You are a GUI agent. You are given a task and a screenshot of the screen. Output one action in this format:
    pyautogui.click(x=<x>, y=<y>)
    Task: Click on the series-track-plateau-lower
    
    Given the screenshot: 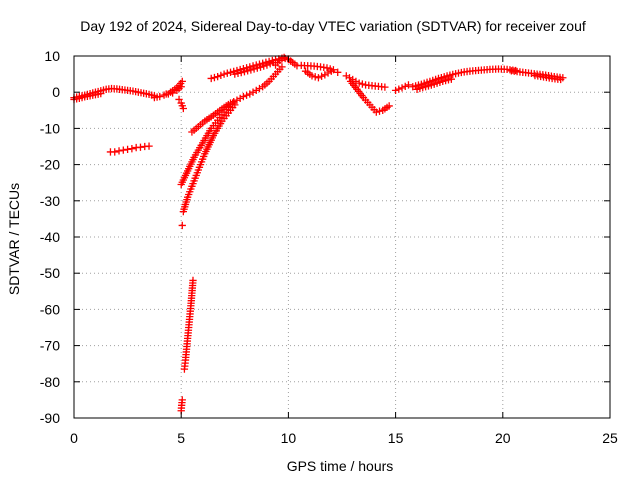 What is the action you would take?
    pyautogui.click(x=318, y=74)
    